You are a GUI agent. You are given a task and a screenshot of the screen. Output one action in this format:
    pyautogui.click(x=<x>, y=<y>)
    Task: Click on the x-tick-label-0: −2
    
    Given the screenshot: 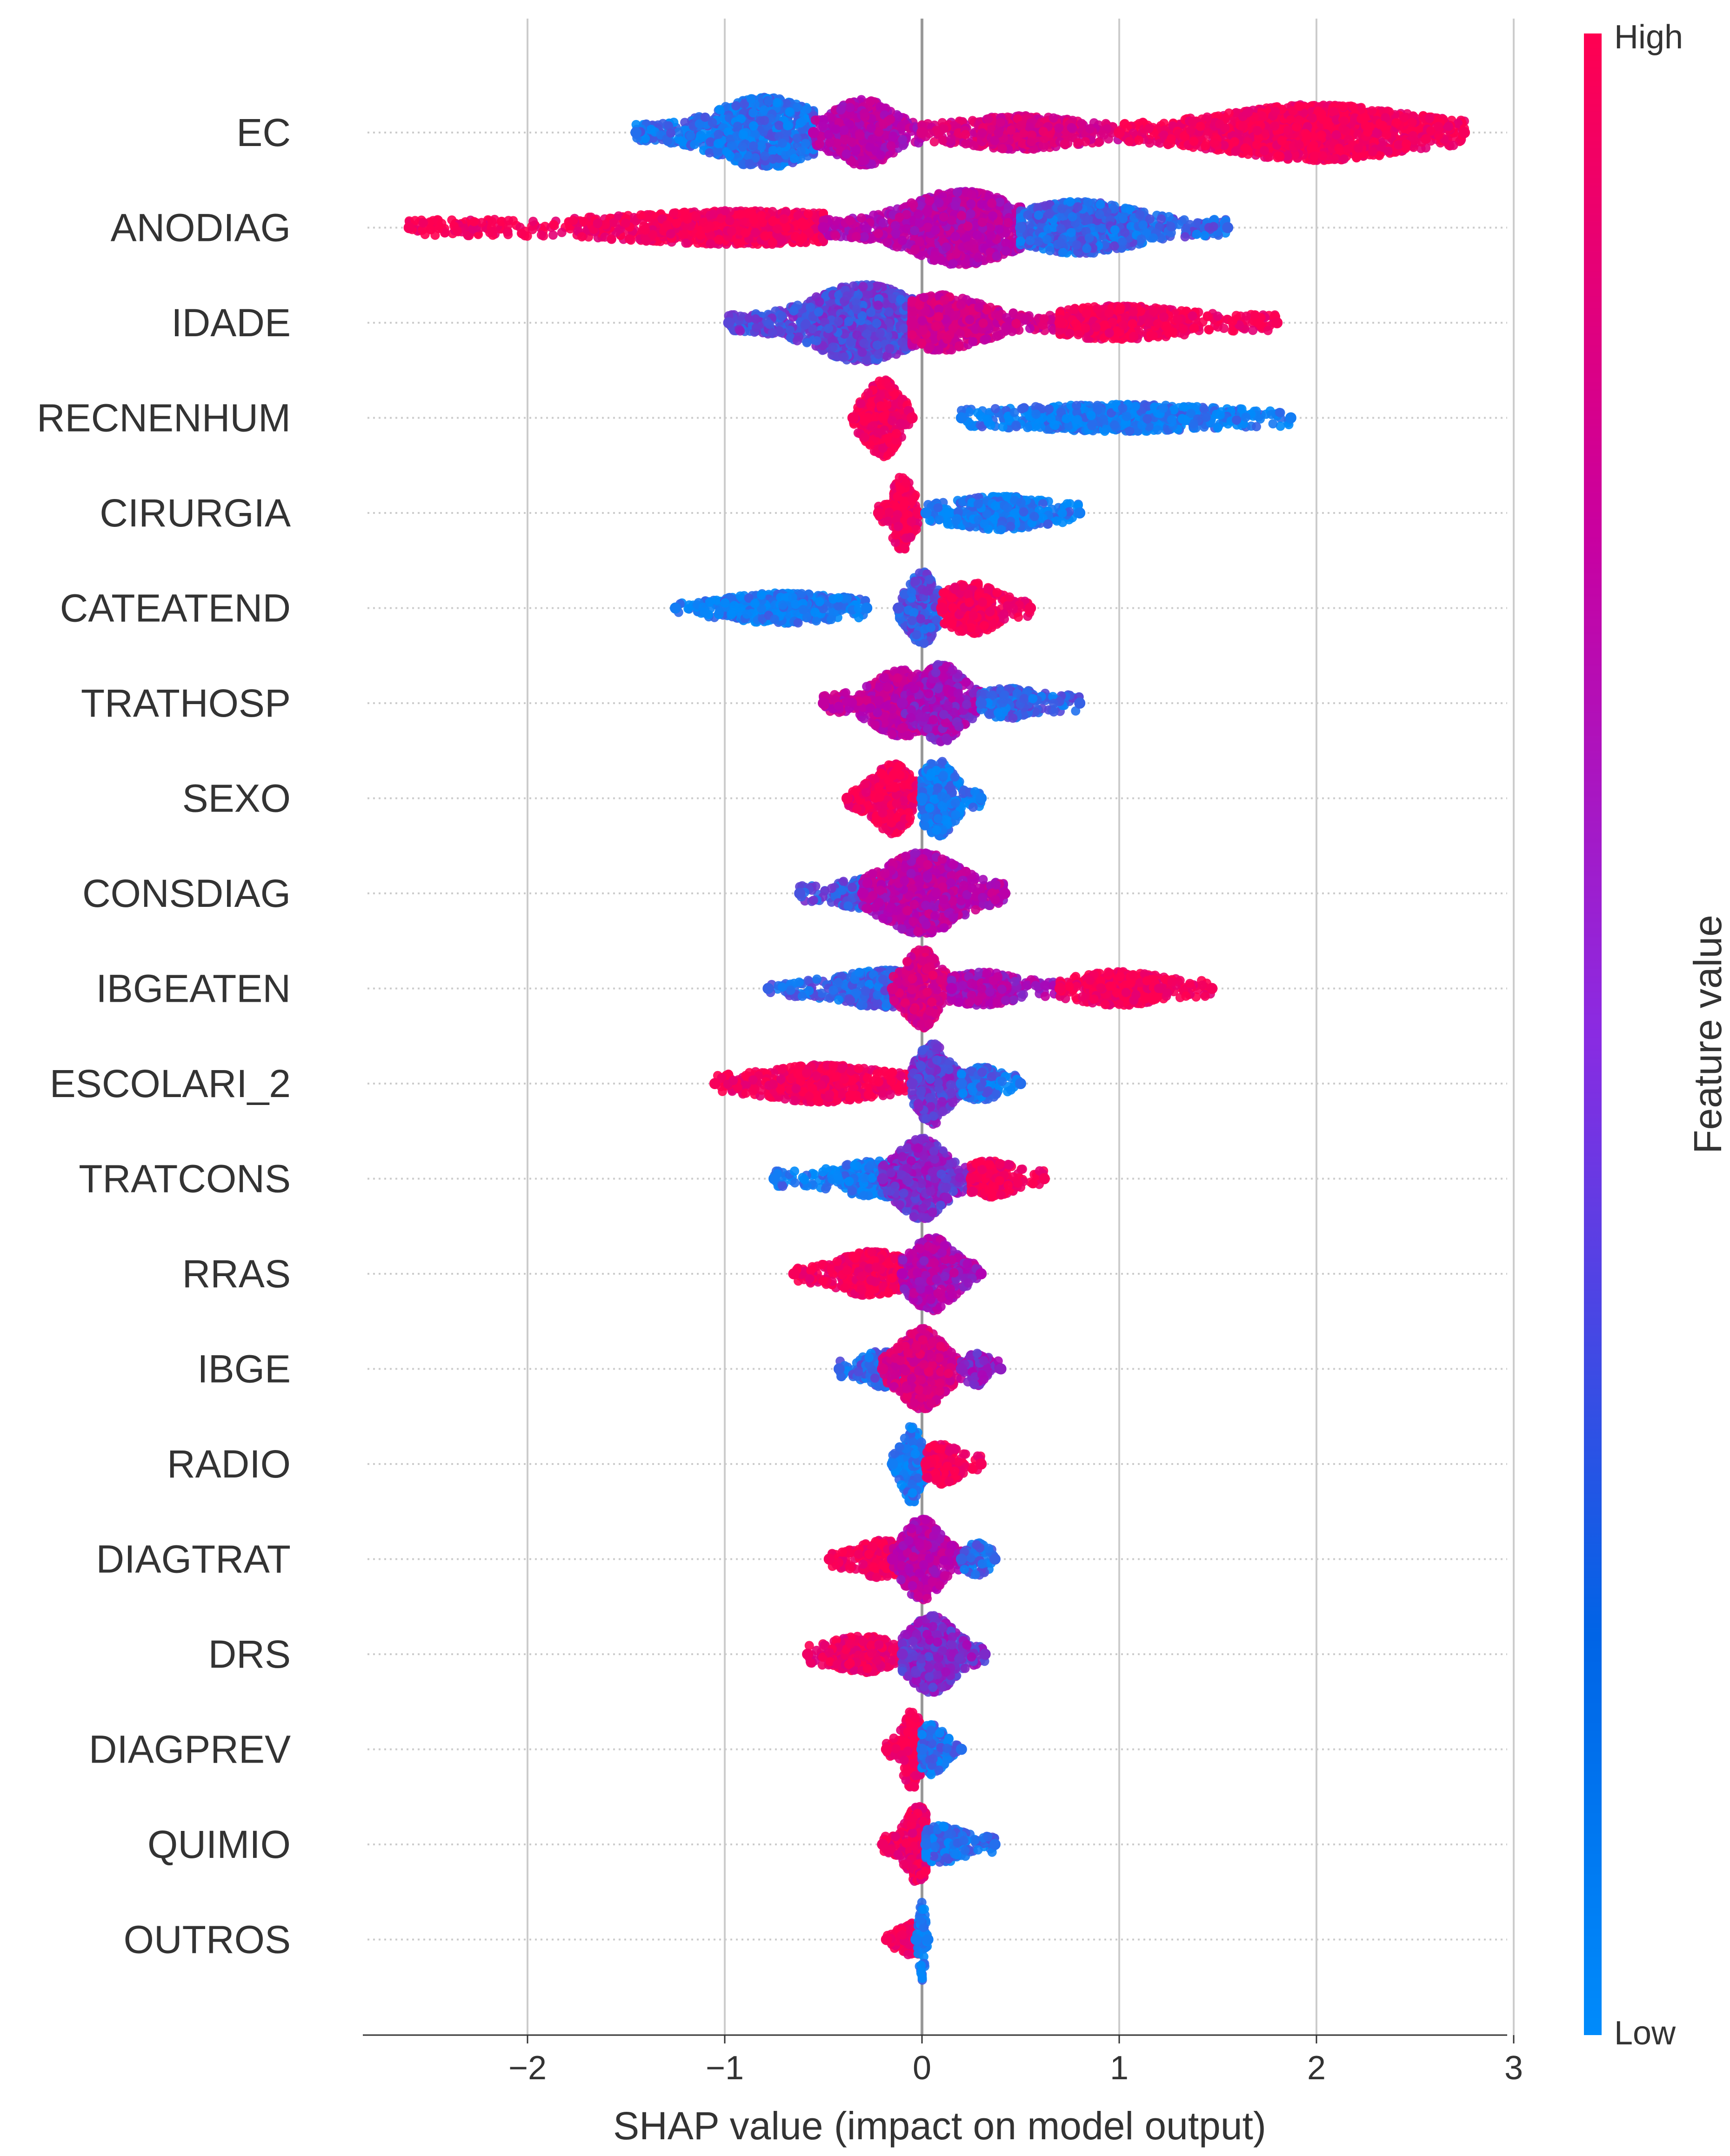 What is the action you would take?
    pyautogui.click(x=527, y=2068)
    